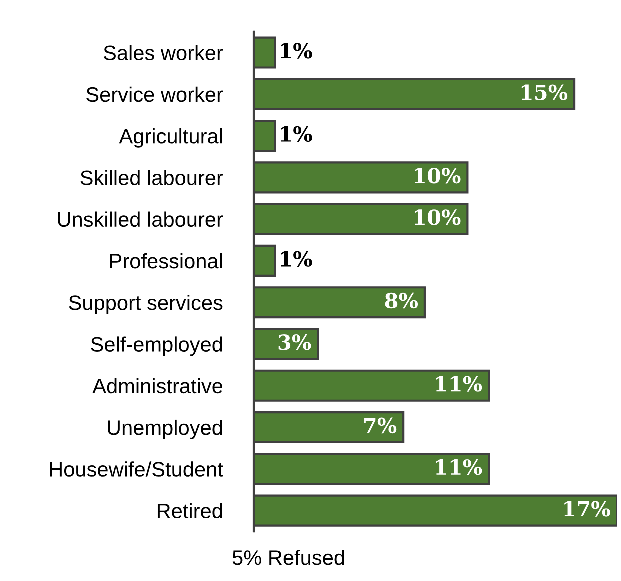 This screenshot has height=581, width=621. What do you see at coordinates (166, 261) in the screenshot?
I see `y-tick-label: Professional` at bounding box center [166, 261].